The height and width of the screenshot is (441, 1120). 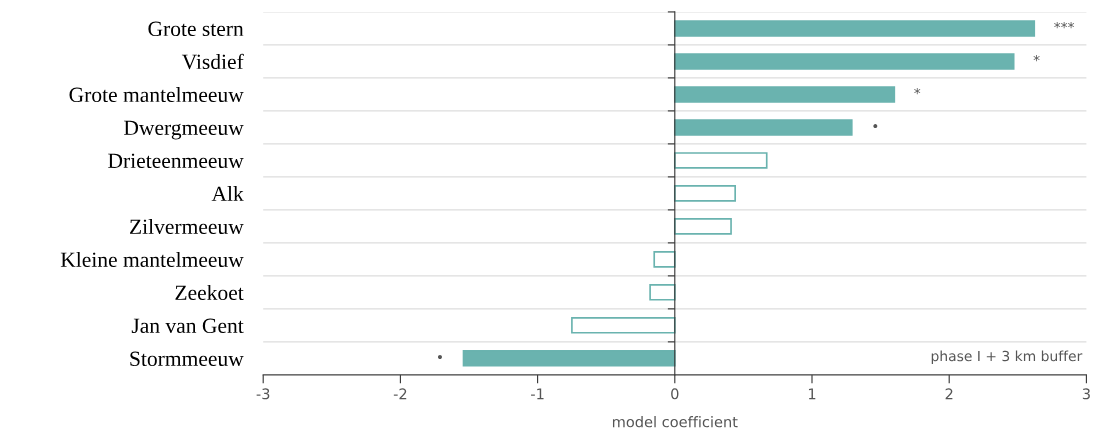 What do you see at coordinates (187, 226) in the screenshot?
I see `y-tick-label: Zilvermeeuw` at bounding box center [187, 226].